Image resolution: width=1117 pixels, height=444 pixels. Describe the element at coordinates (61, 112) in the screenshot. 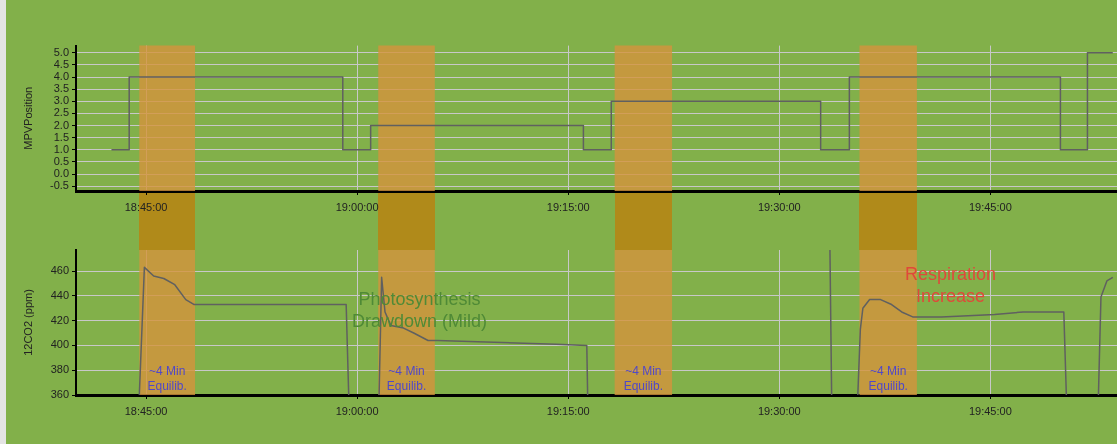

I see `y-tick-label: 2.5` at that location.